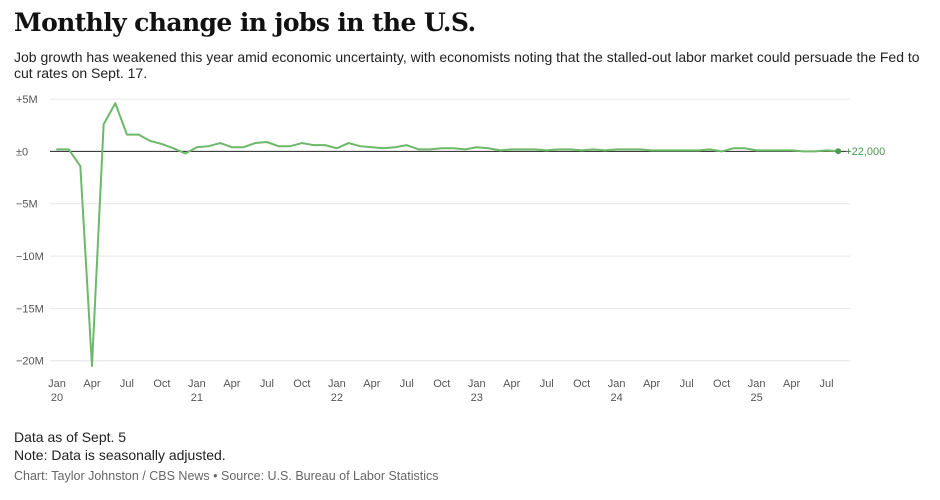 Image resolution: width=940 pixels, height=500 pixels. Describe the element at coordinates (756, 398) in the screenshot. I see `x-tick-year-label: 25` at that location.